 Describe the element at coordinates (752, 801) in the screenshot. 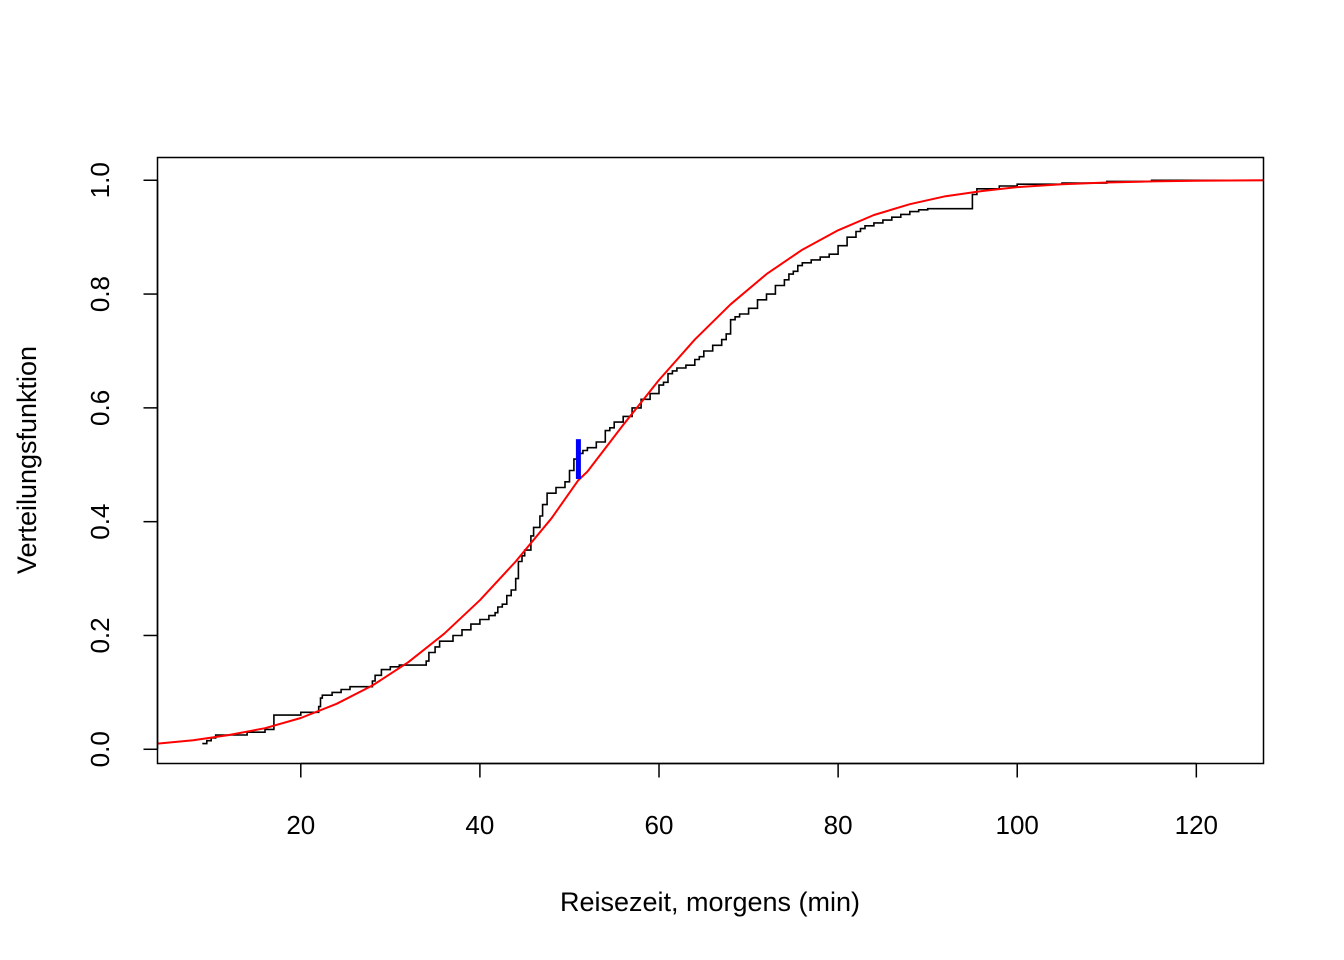

I see `x-axis: 20 40 60 80 100 120` at that location.